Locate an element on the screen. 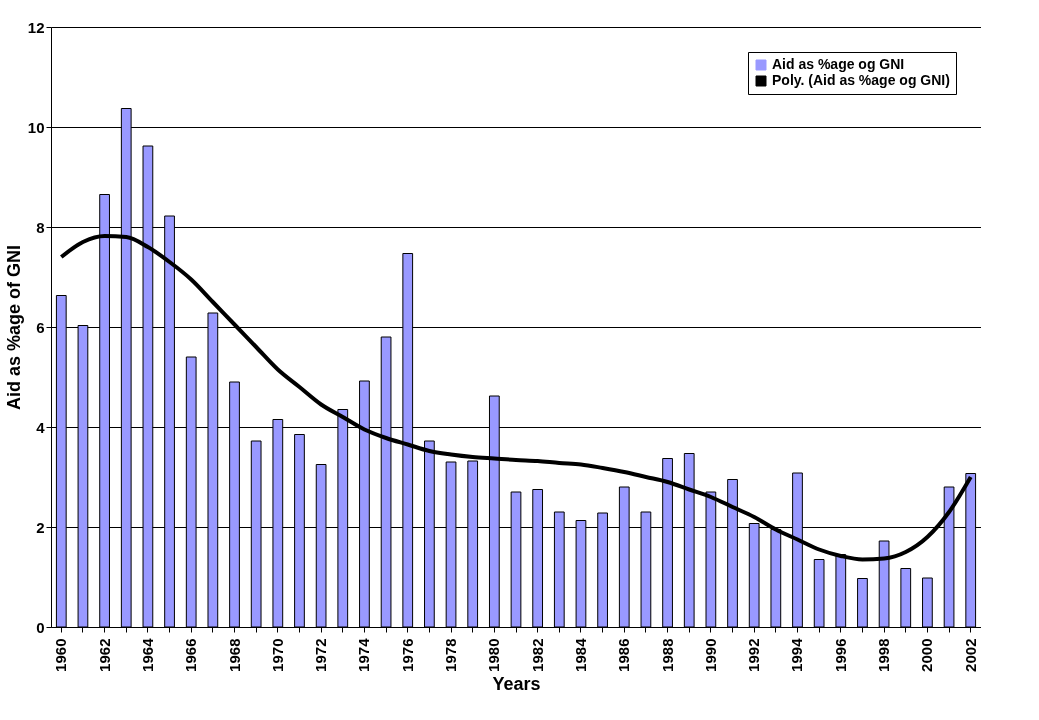  x-tick-label: 1980 is located at coordinates (494, 655).